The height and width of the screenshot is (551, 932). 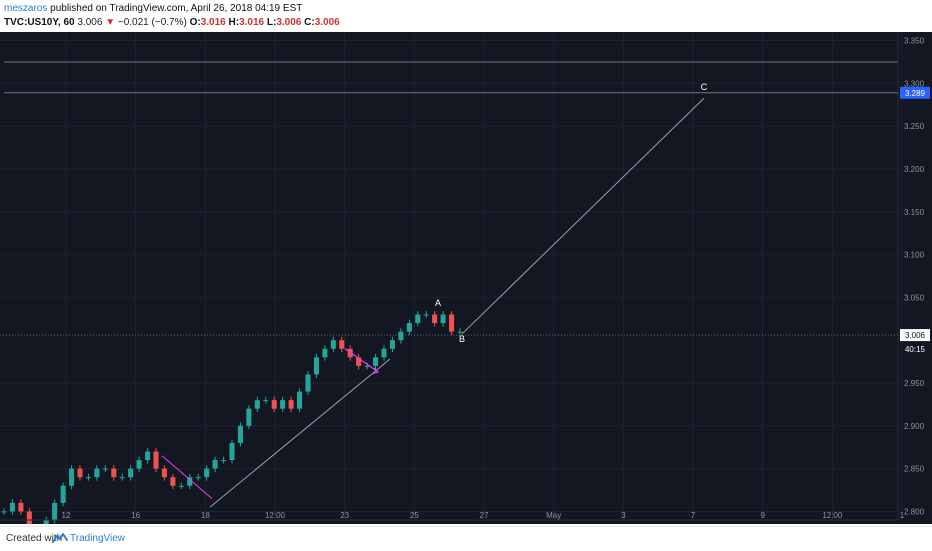 What do you see at coordinates (98, 538) in the screenshot?
I see `tradingview-brand-link: TradingView` at bounding box center [98, 538].